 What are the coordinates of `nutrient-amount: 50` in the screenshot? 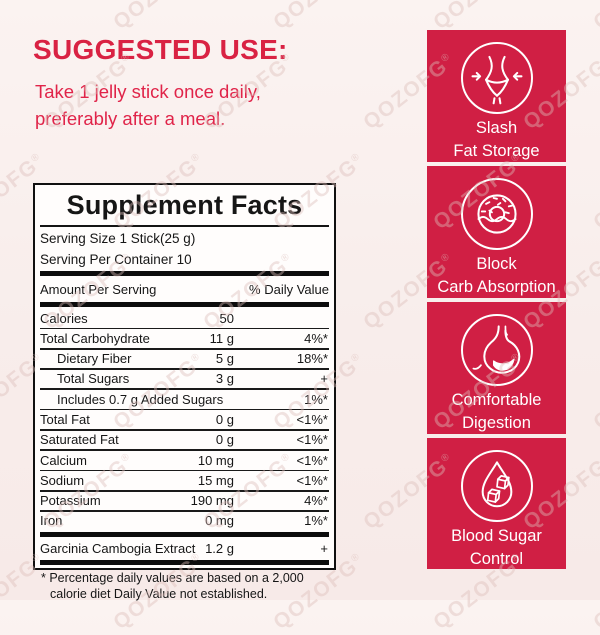 It's located at (226, 318).